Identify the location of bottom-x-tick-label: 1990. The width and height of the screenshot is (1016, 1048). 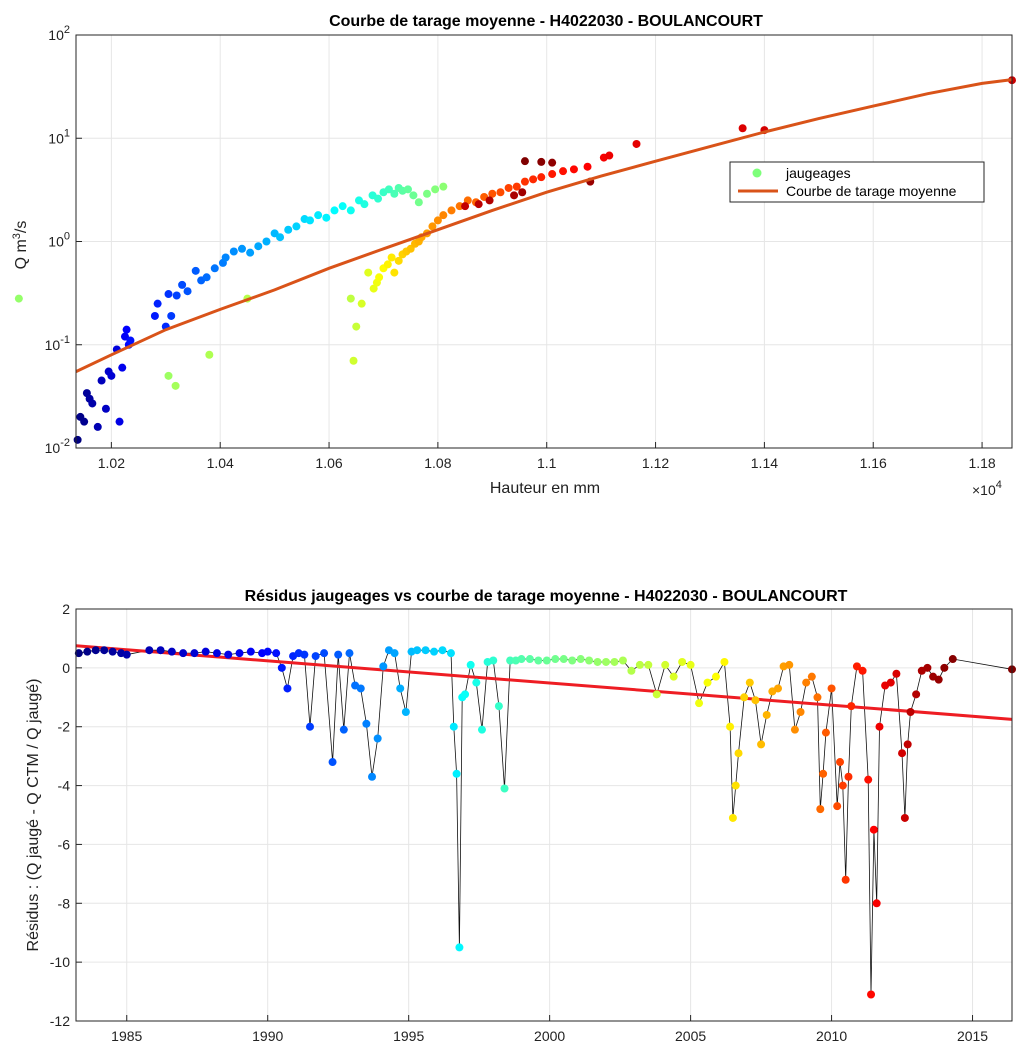
(267, 1036).